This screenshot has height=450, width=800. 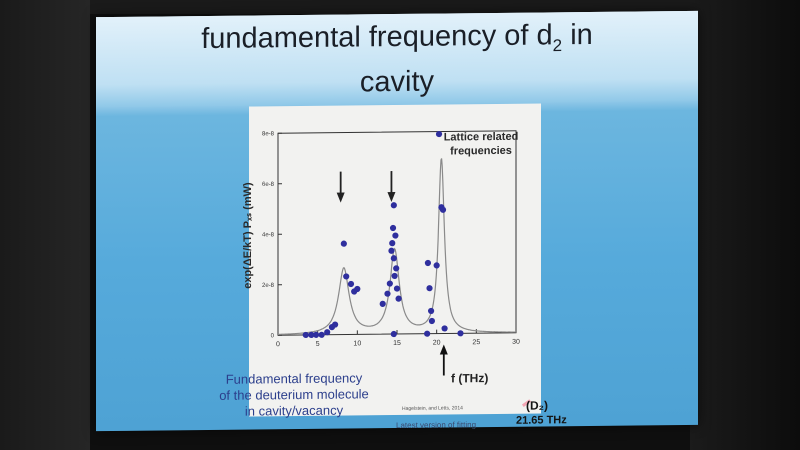 I want to click on x-tick-label: 10, so click(x=357, y=343).